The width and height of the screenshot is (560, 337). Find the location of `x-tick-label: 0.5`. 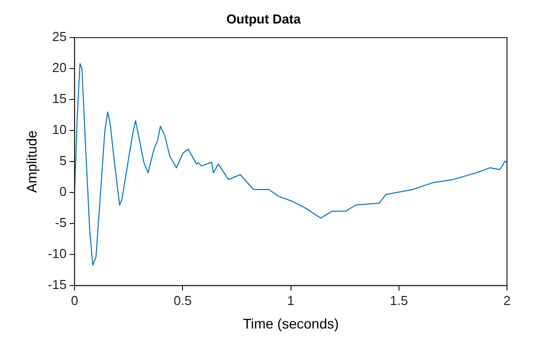

x-tick-label: 0.5 is located at coordinates (183, 300).